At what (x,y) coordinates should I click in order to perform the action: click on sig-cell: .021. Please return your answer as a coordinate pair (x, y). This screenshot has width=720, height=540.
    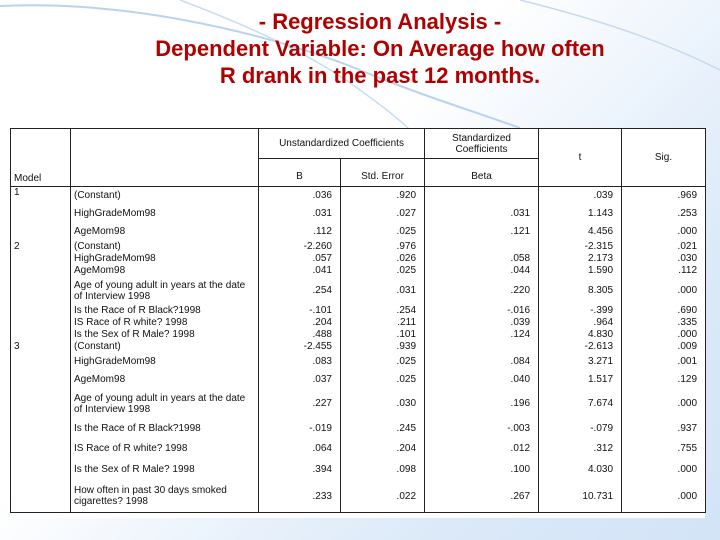
    Looking at the image, I should click on (664, 246).